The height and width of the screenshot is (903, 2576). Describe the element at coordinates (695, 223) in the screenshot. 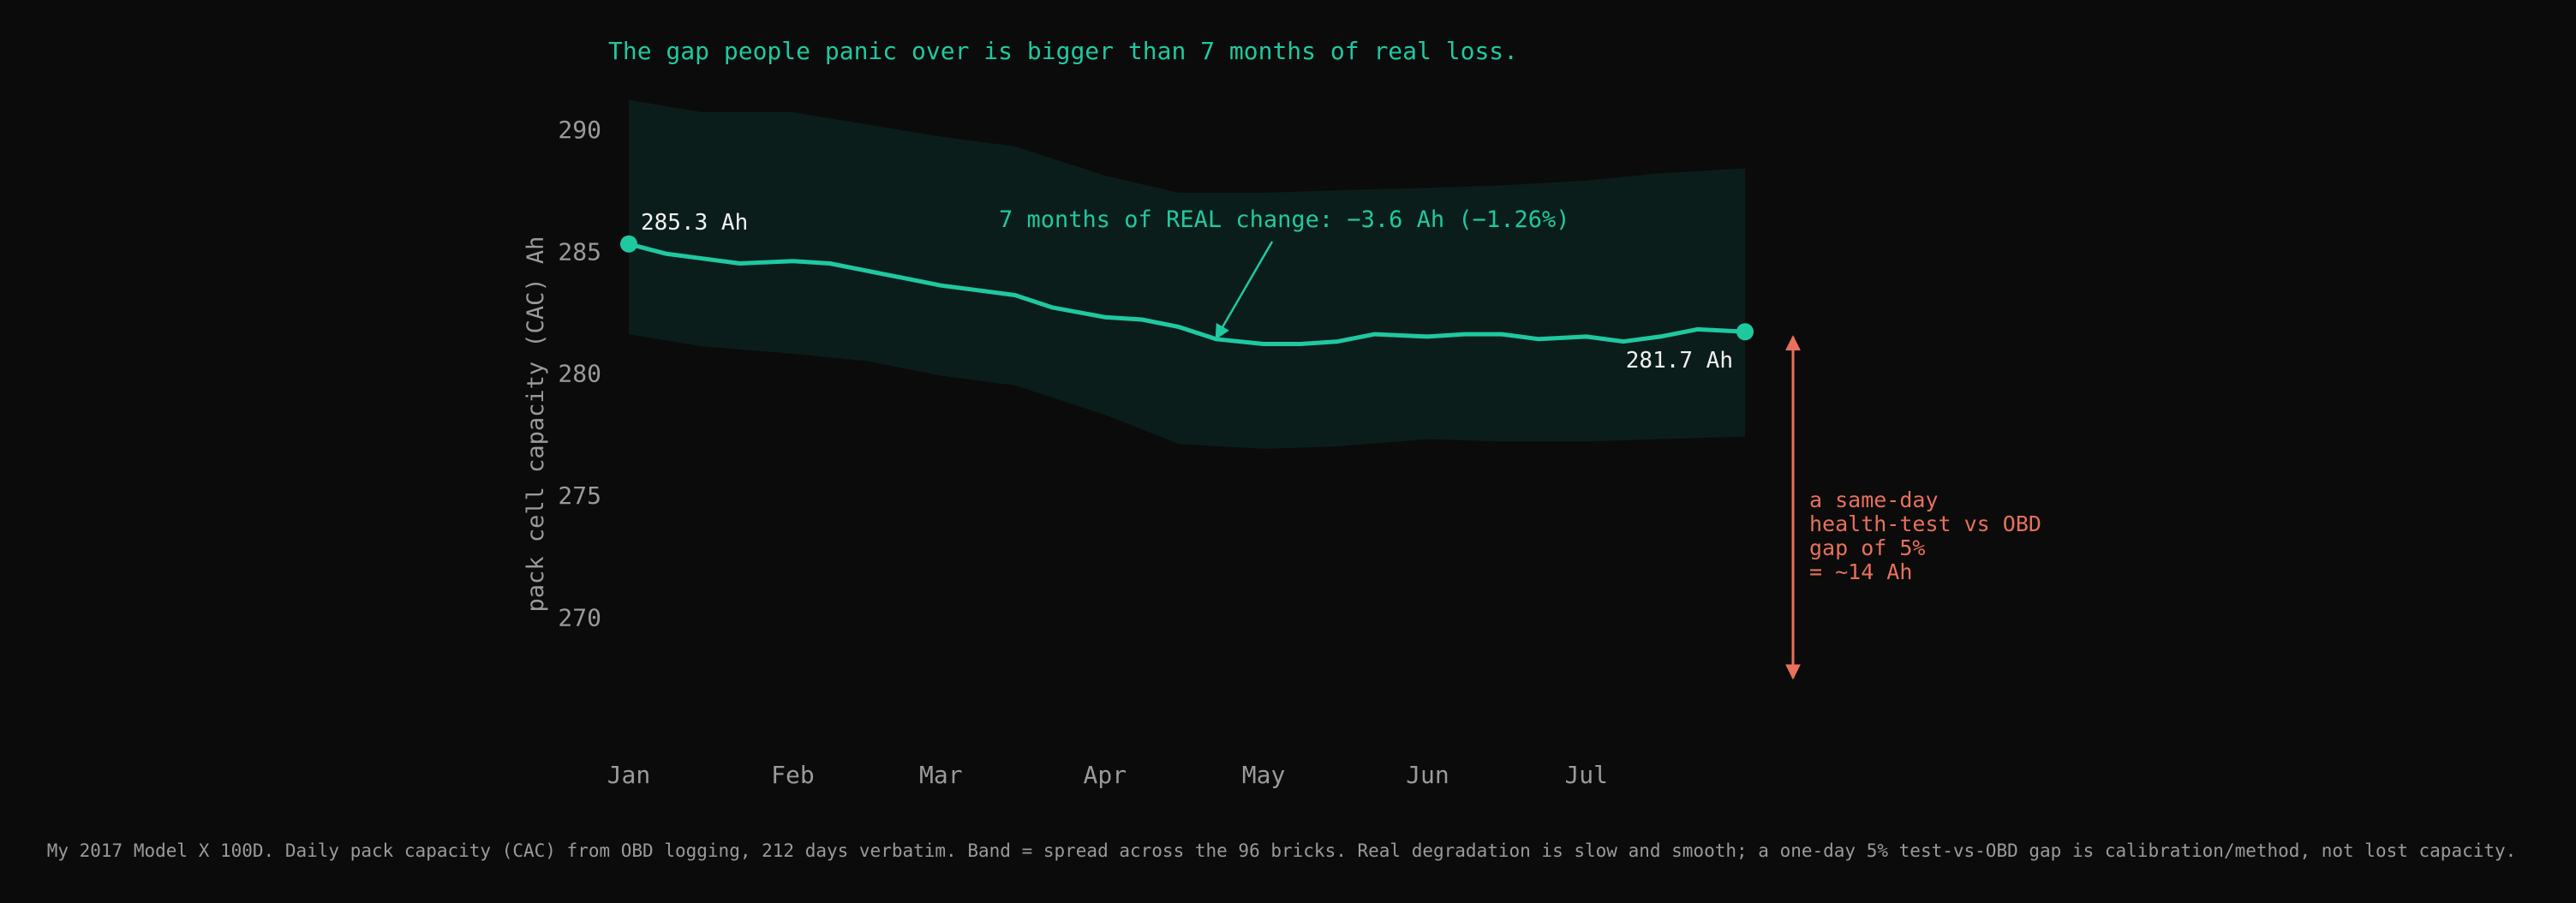

I see `endpoint-label: 285.3 Ah` at that location.